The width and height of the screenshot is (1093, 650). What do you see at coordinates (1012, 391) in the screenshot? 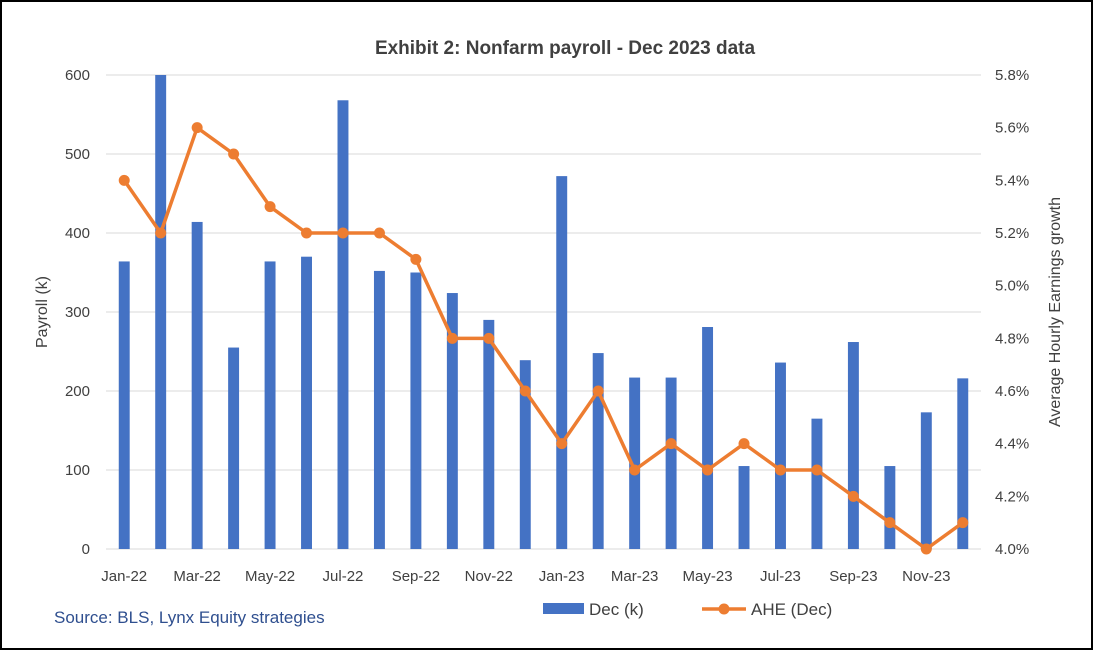
I see `y2-tick-label: 4.6%` at bounding box center [1012, 391].